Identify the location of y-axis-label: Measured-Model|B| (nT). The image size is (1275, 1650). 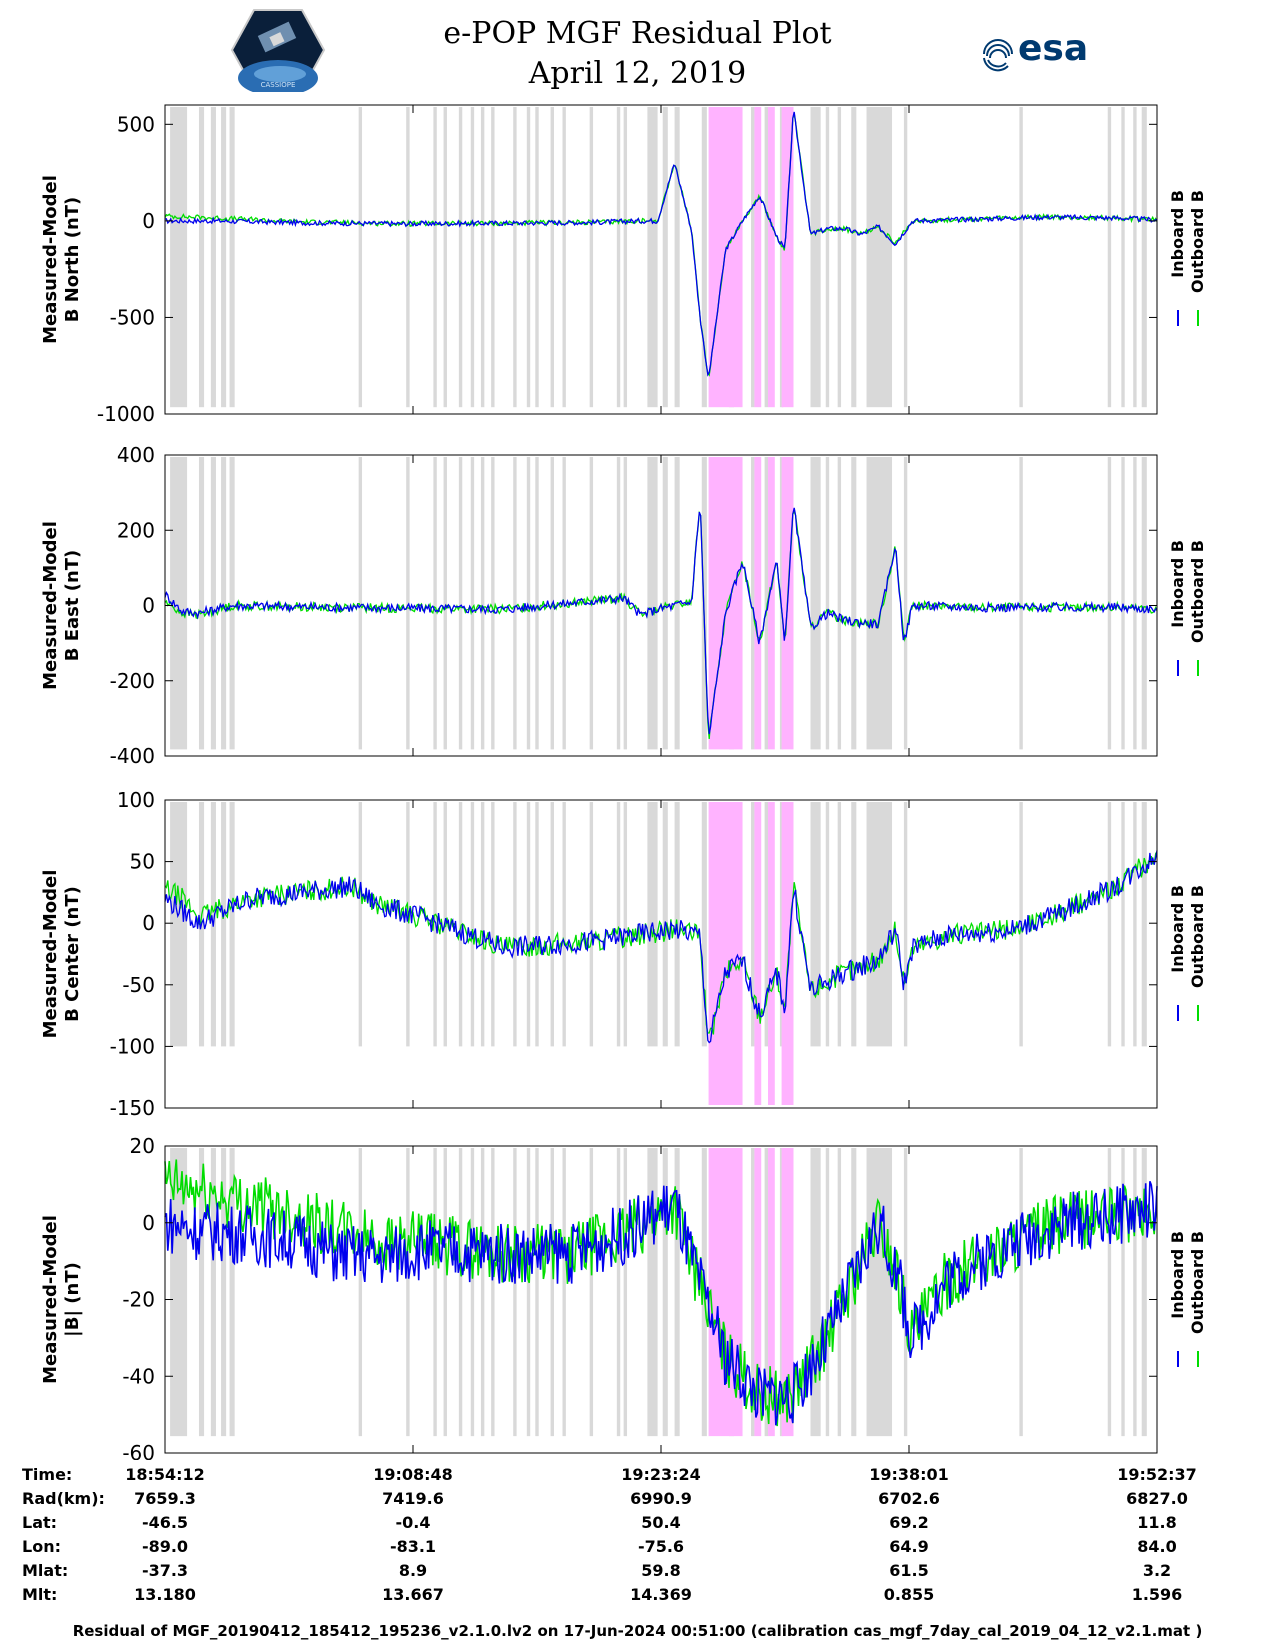
(61, 1299).